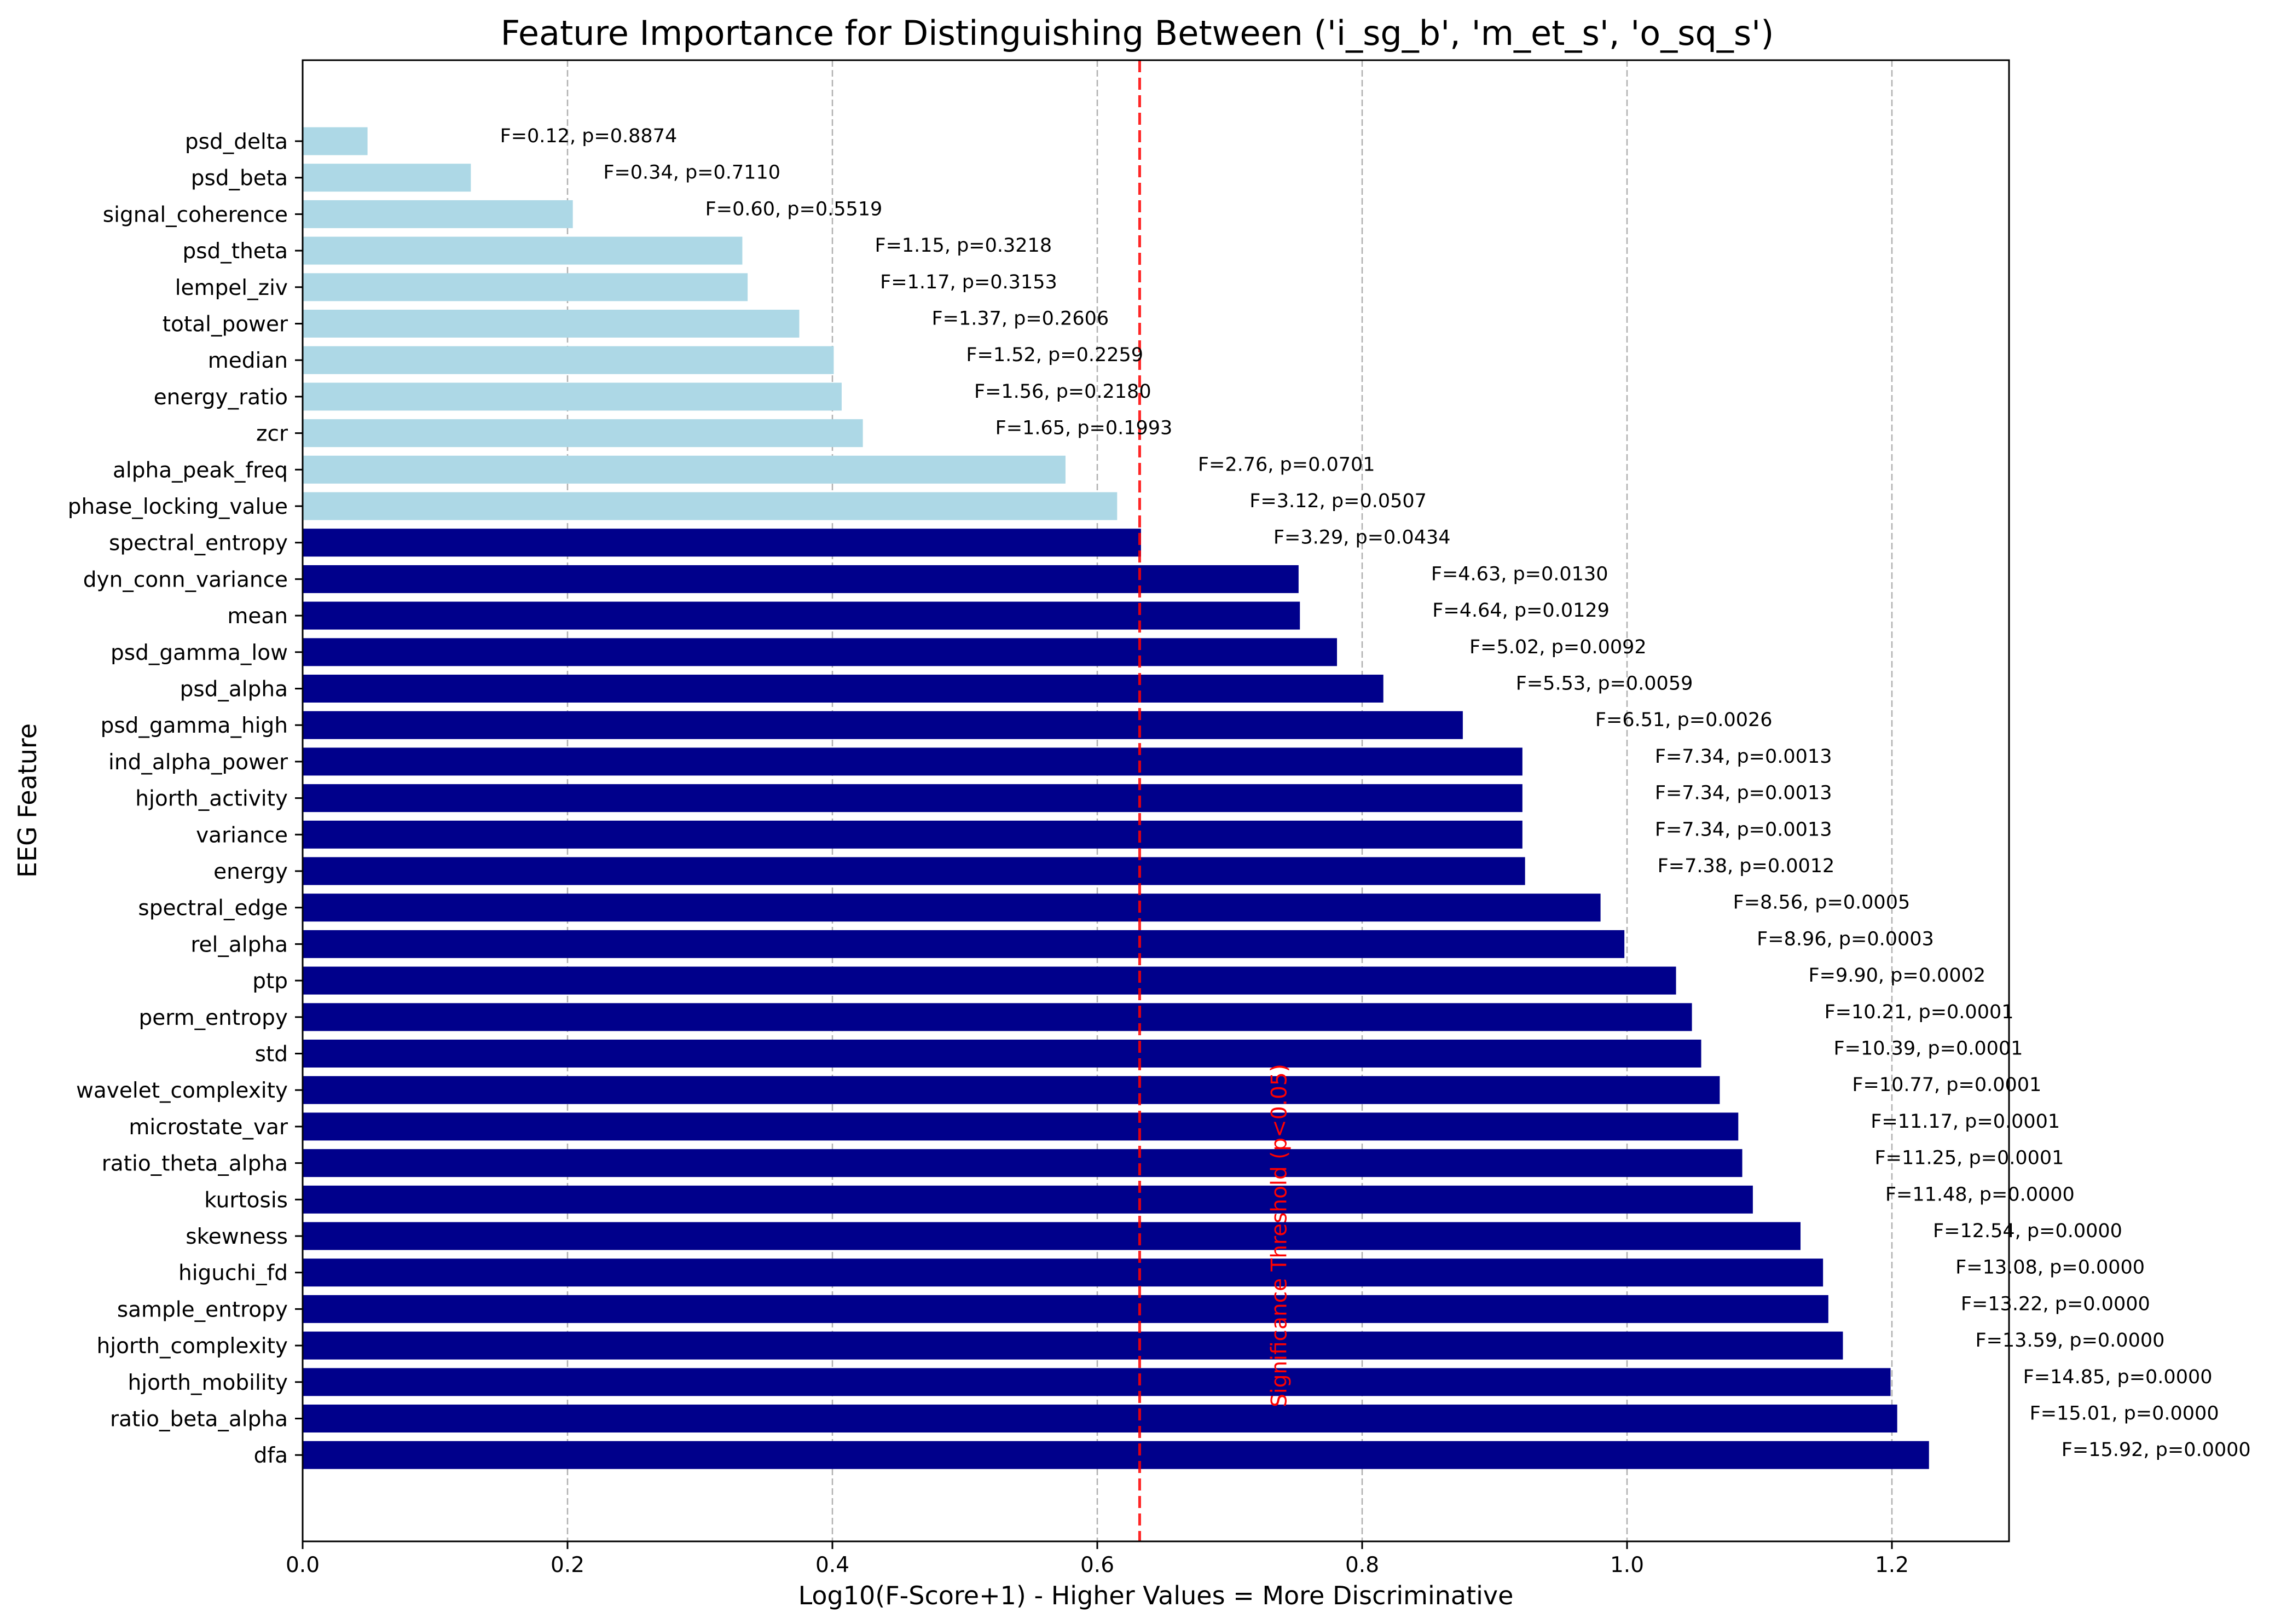 This screenshot has width=2275, height=1624. What do you see at coordinates (843, 689) in the screenshot?
I see `bar-psd_alpha` at bounding box center [843, 689].